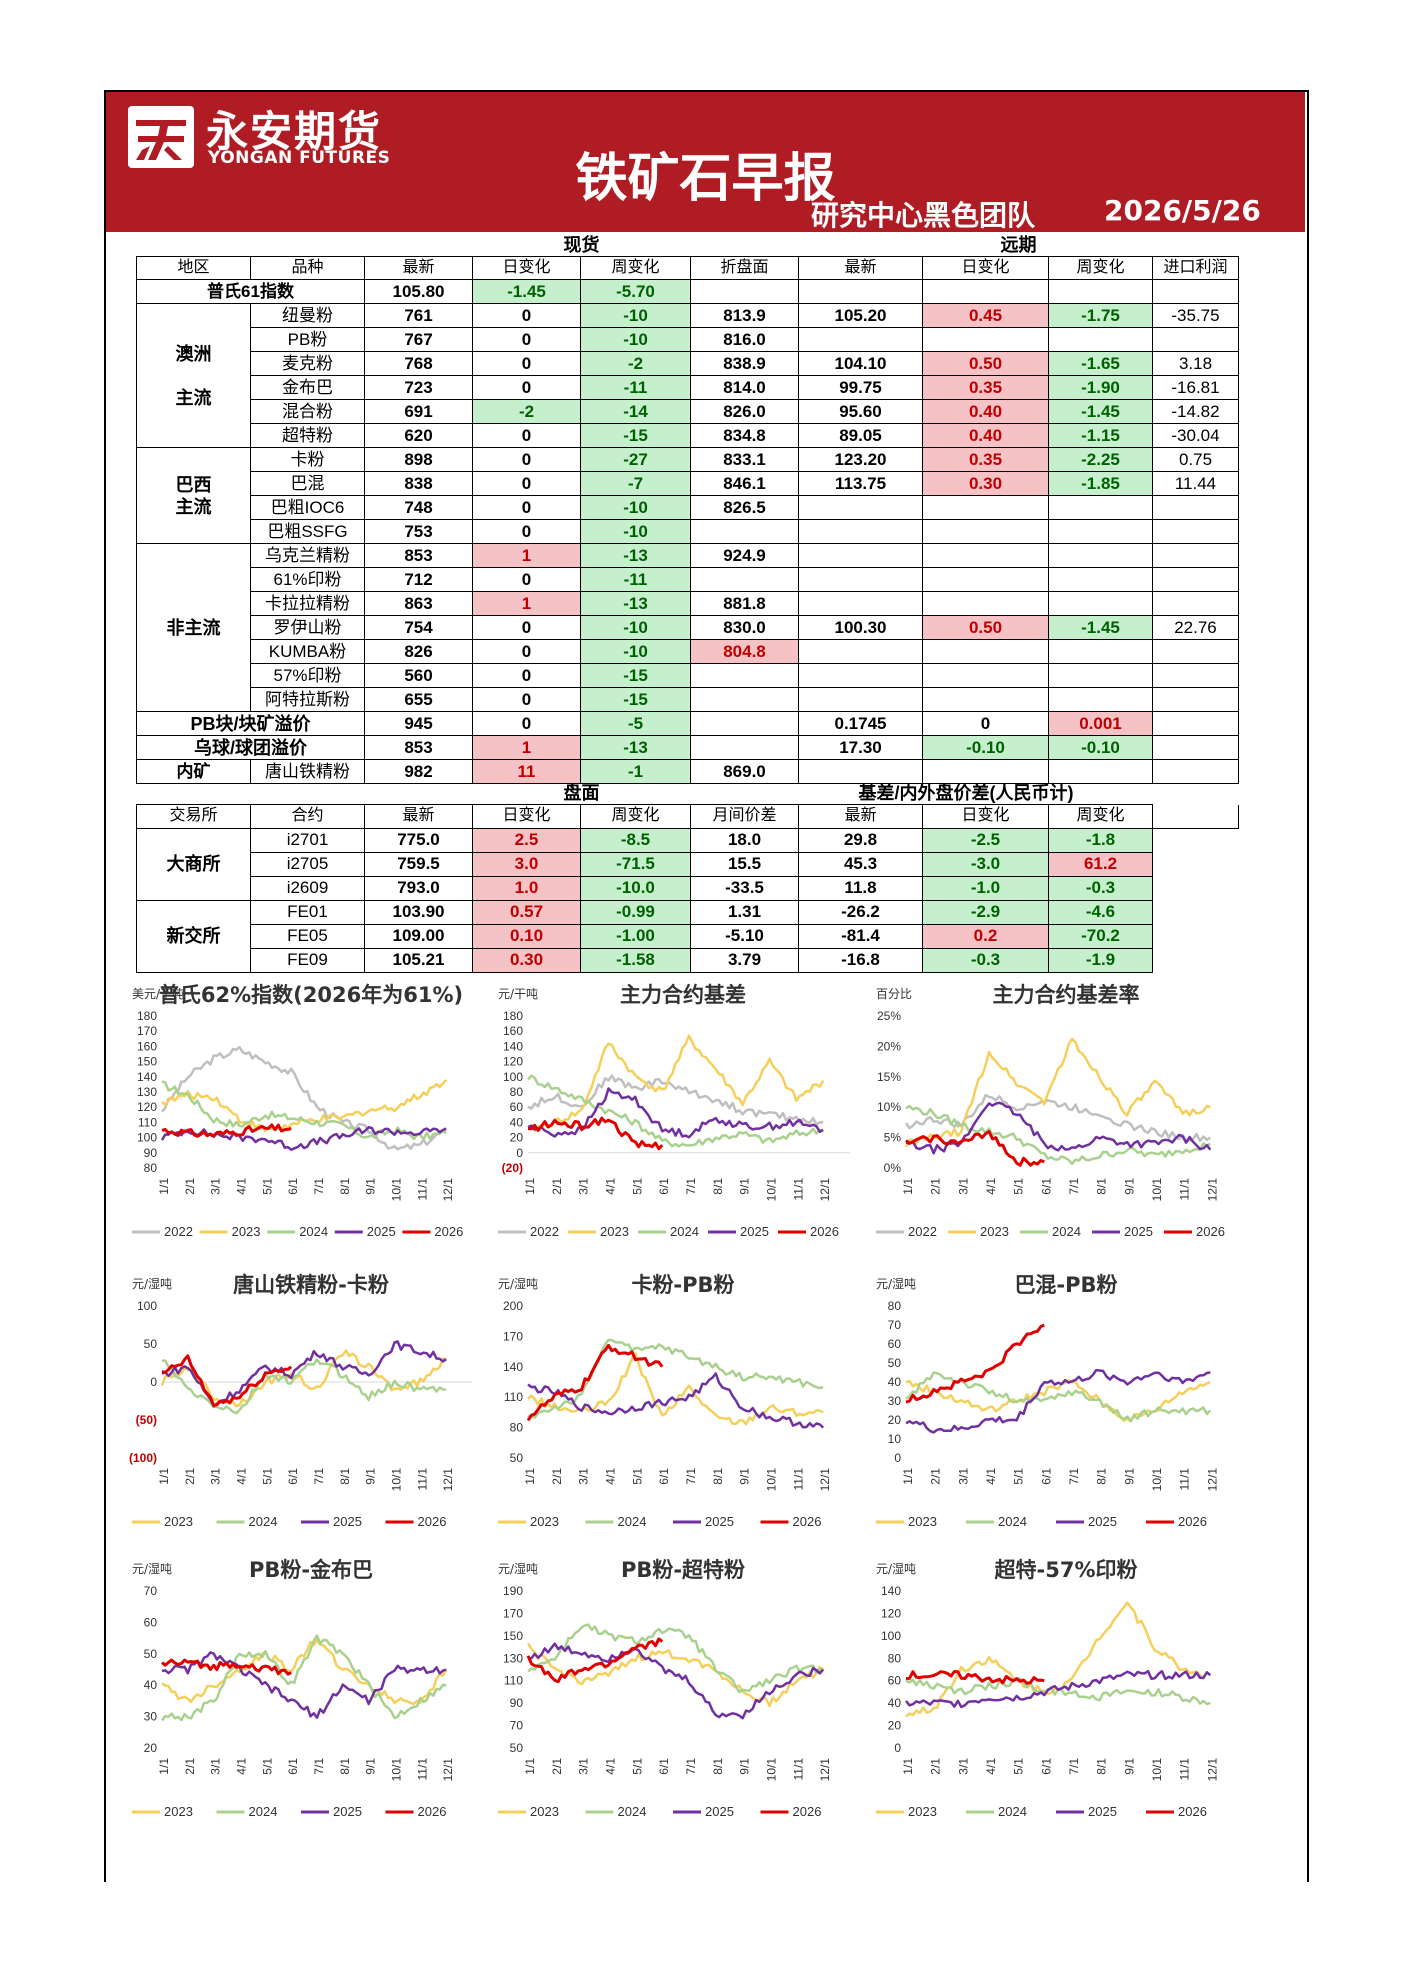 This screenshot has height=1984, width=1403. I want to click on table-row: 大商所 i2701 775.0 2.5 -8.5 18.0 29.8 -2.5 -1.8, so click(687, 864).